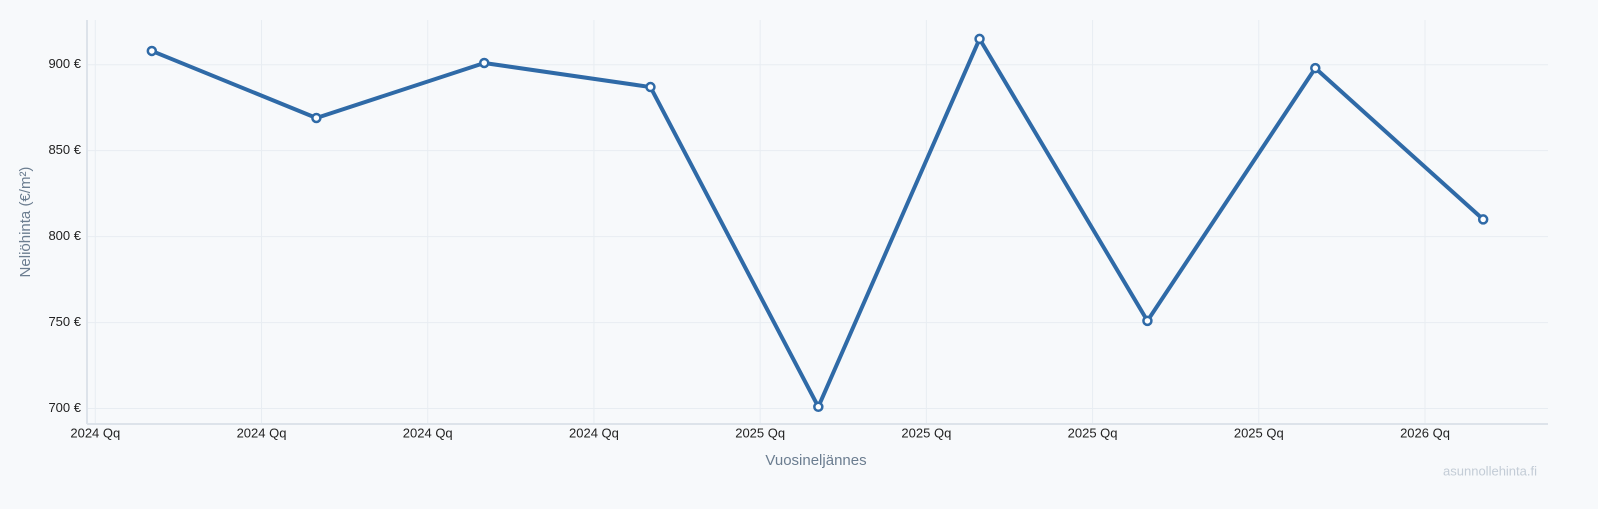 The image size is (1598, 509). What do you see at coordinates (64, 407) in the screenshot?
I see `y-tick-label: 700 €` at bounding box center [64, 407].